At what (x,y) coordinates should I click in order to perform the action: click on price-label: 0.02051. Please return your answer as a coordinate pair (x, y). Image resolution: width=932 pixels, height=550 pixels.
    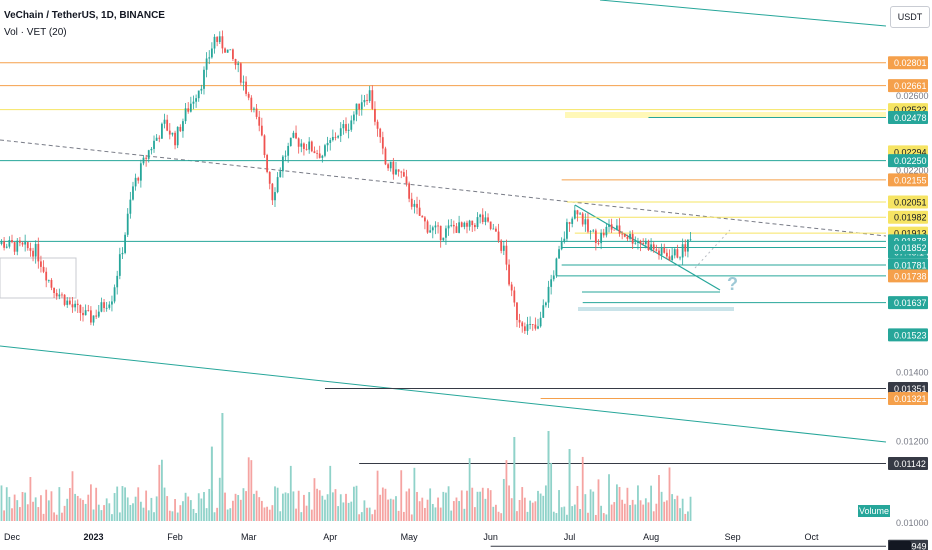
    Looking at the image, I should click on (910, 202).